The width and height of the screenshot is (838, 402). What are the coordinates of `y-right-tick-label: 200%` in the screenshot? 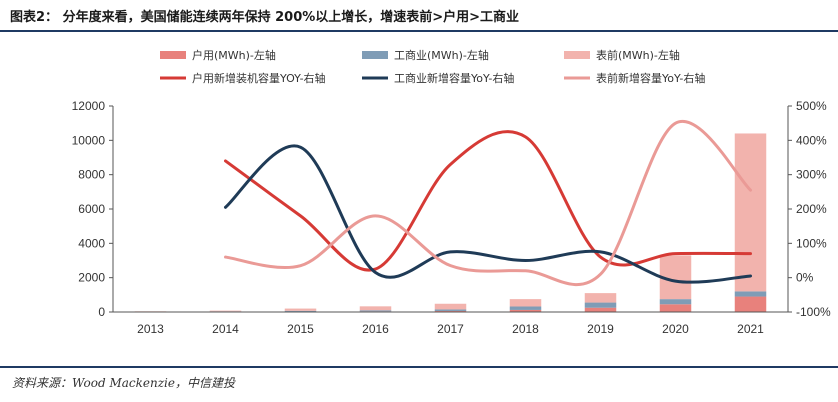 It's located at (811, 209).